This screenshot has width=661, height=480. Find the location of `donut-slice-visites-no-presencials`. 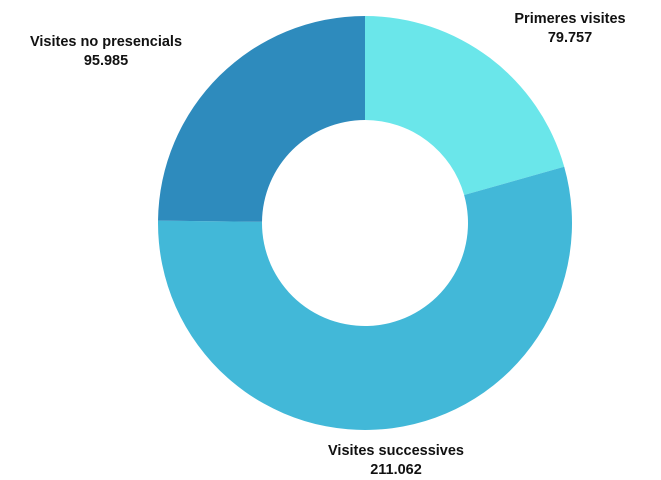

donut-slice-visites-no-presencials is located at coordinates (261, 119).